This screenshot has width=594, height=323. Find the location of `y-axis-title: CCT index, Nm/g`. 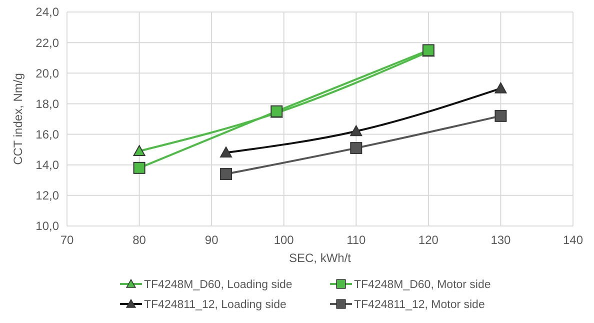

y-axis-title: CCT index, Nm/g is located at coordinates (18, 119).